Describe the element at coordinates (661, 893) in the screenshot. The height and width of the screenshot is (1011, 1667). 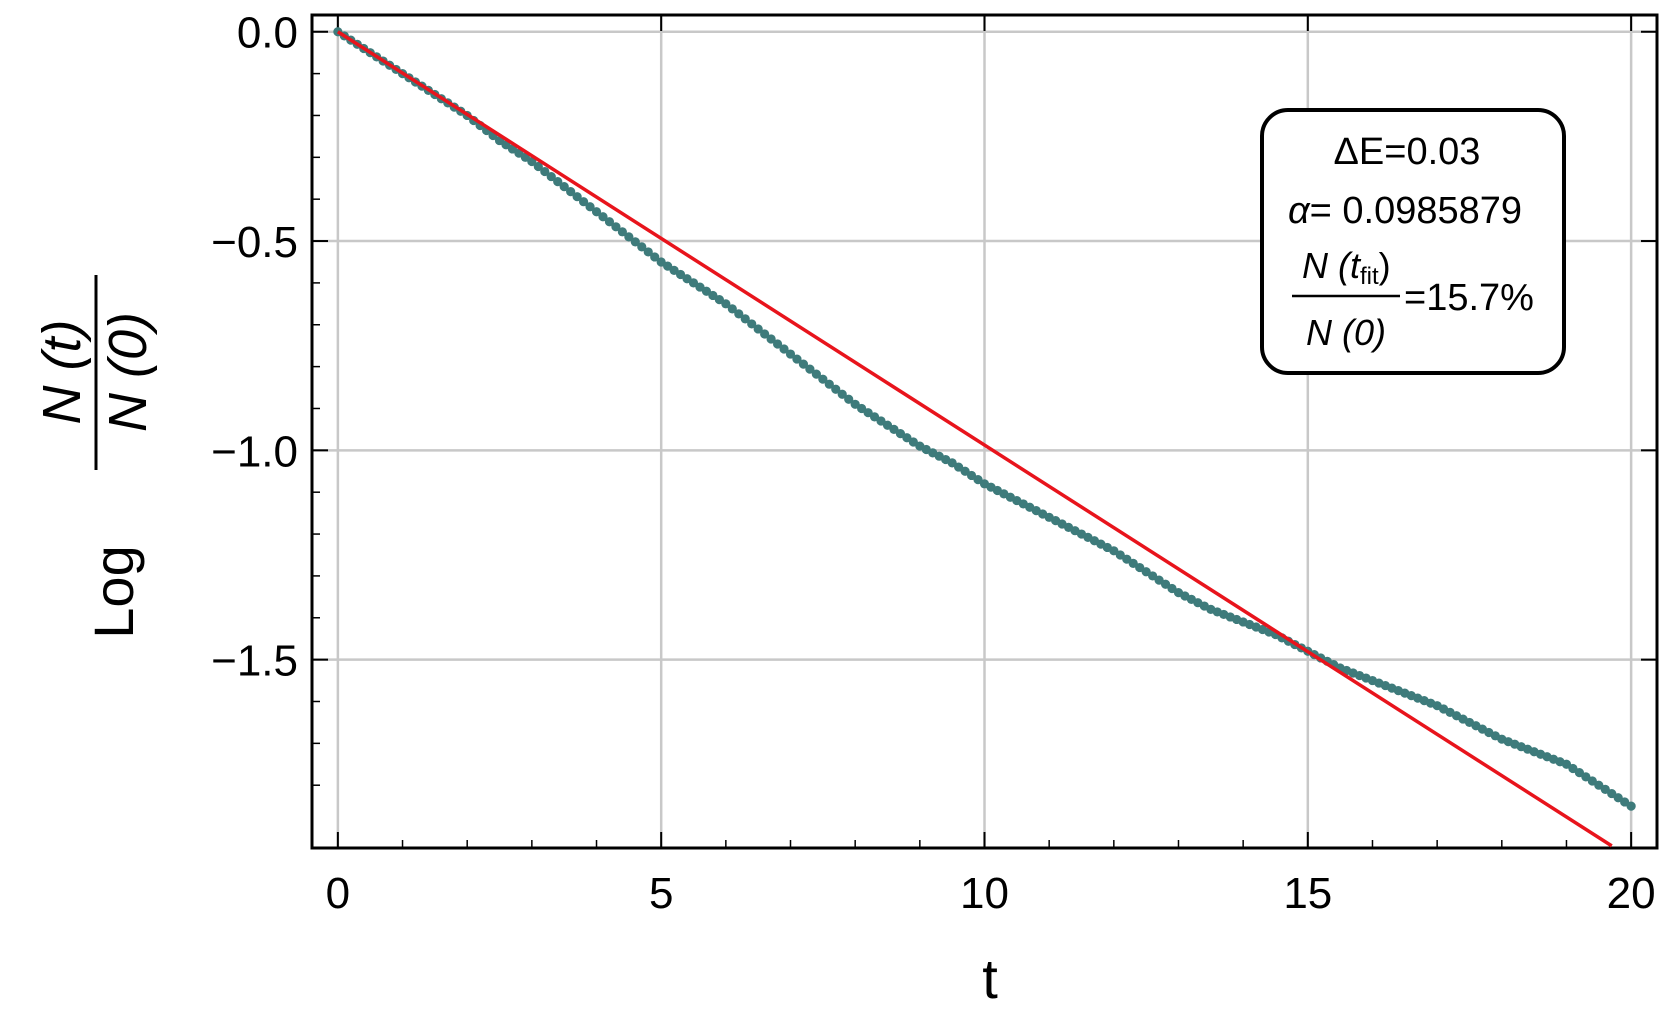
I see `x-tick-label: 5` at that location.